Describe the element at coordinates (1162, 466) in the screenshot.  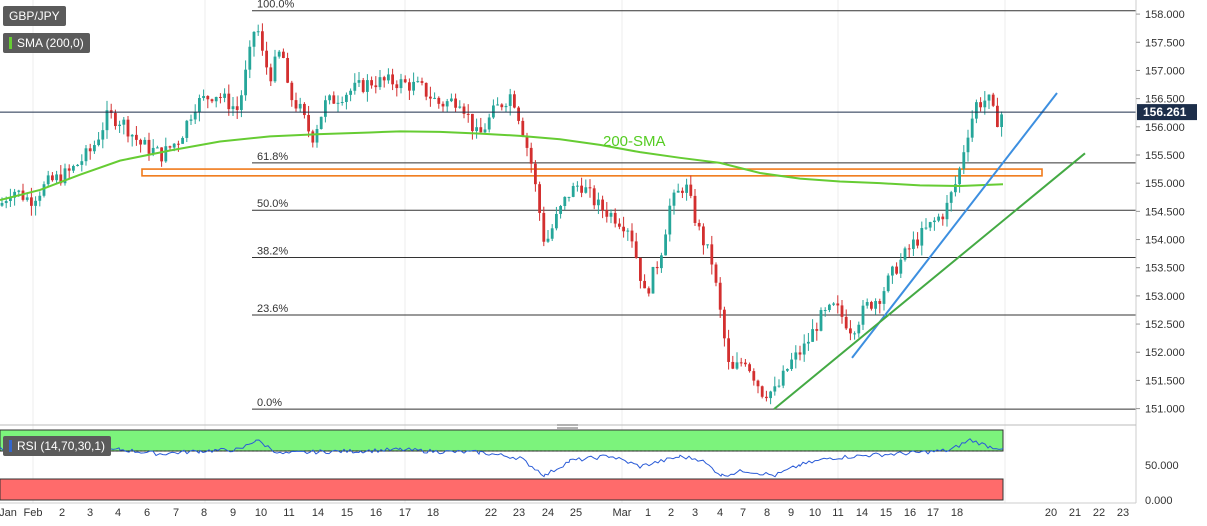
I see `rsi-tick-label: 50.000` at that location.